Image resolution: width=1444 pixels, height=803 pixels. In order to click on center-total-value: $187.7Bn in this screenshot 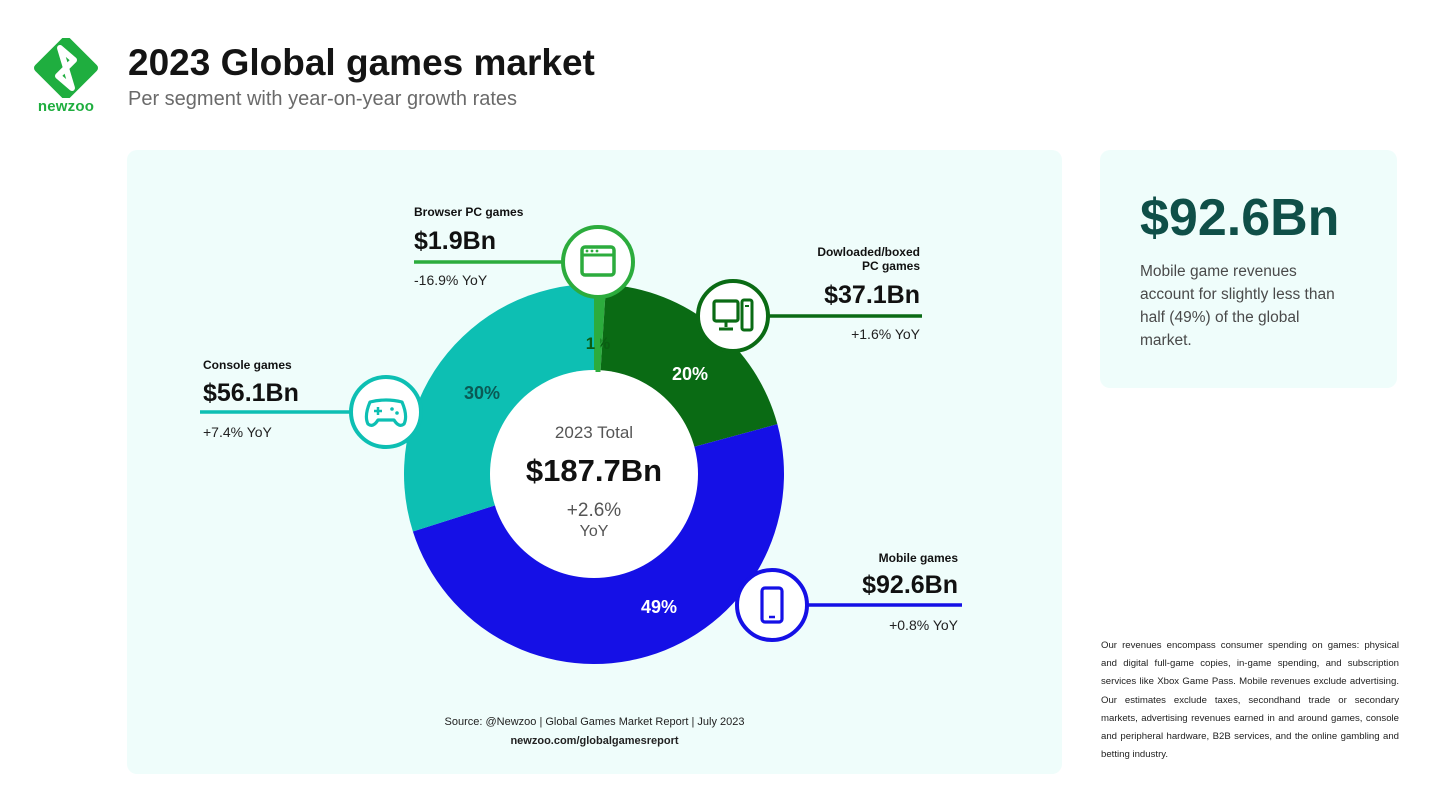, I will do `click(594, 470)`.